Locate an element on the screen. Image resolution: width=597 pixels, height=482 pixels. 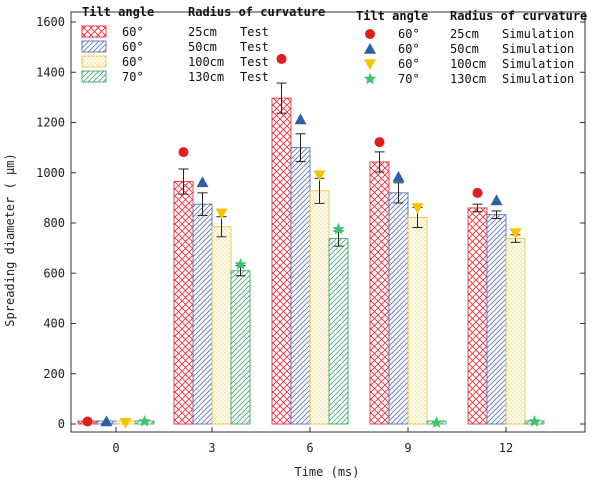
legend-sim-header-tilt: Tilt angle is located at coordinates (392, 16).